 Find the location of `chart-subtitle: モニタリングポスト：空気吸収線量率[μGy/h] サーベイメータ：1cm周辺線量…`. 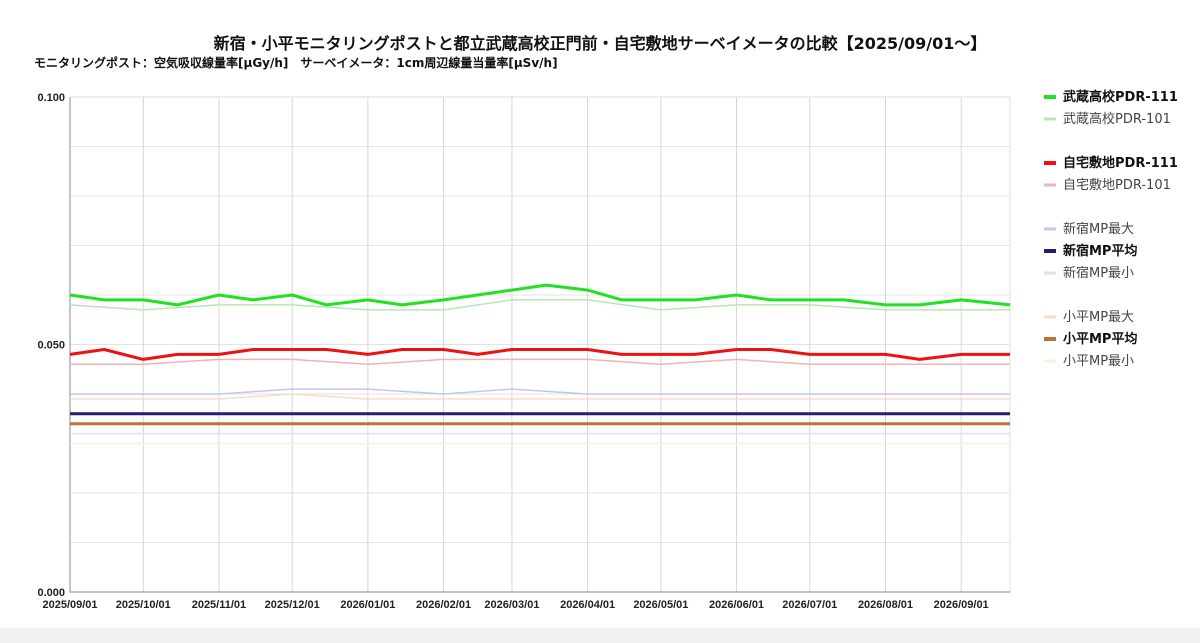

chart-subtitle: モニタリングポスト：空気吸収線量率[μGy/h] サーベイメータ：1cm周辺線量… is located at coordinates (296, 63).